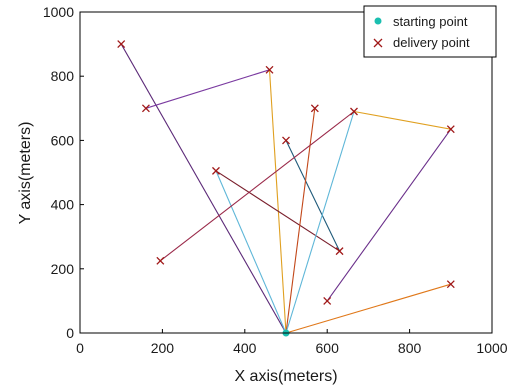  I want to click on x-tick-label-200: 200, so click(163, 348).